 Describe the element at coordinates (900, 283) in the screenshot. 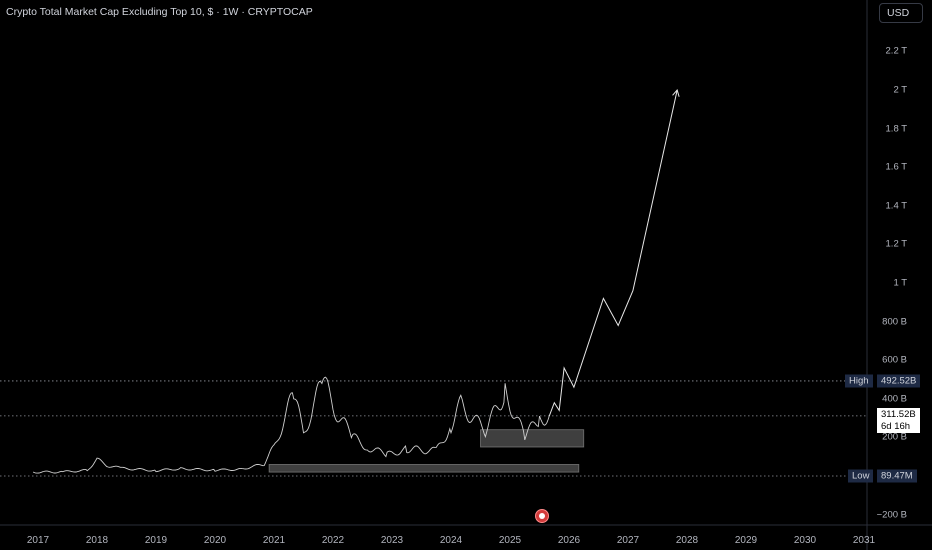

I see `y-tick-label: 1 T` at that location.